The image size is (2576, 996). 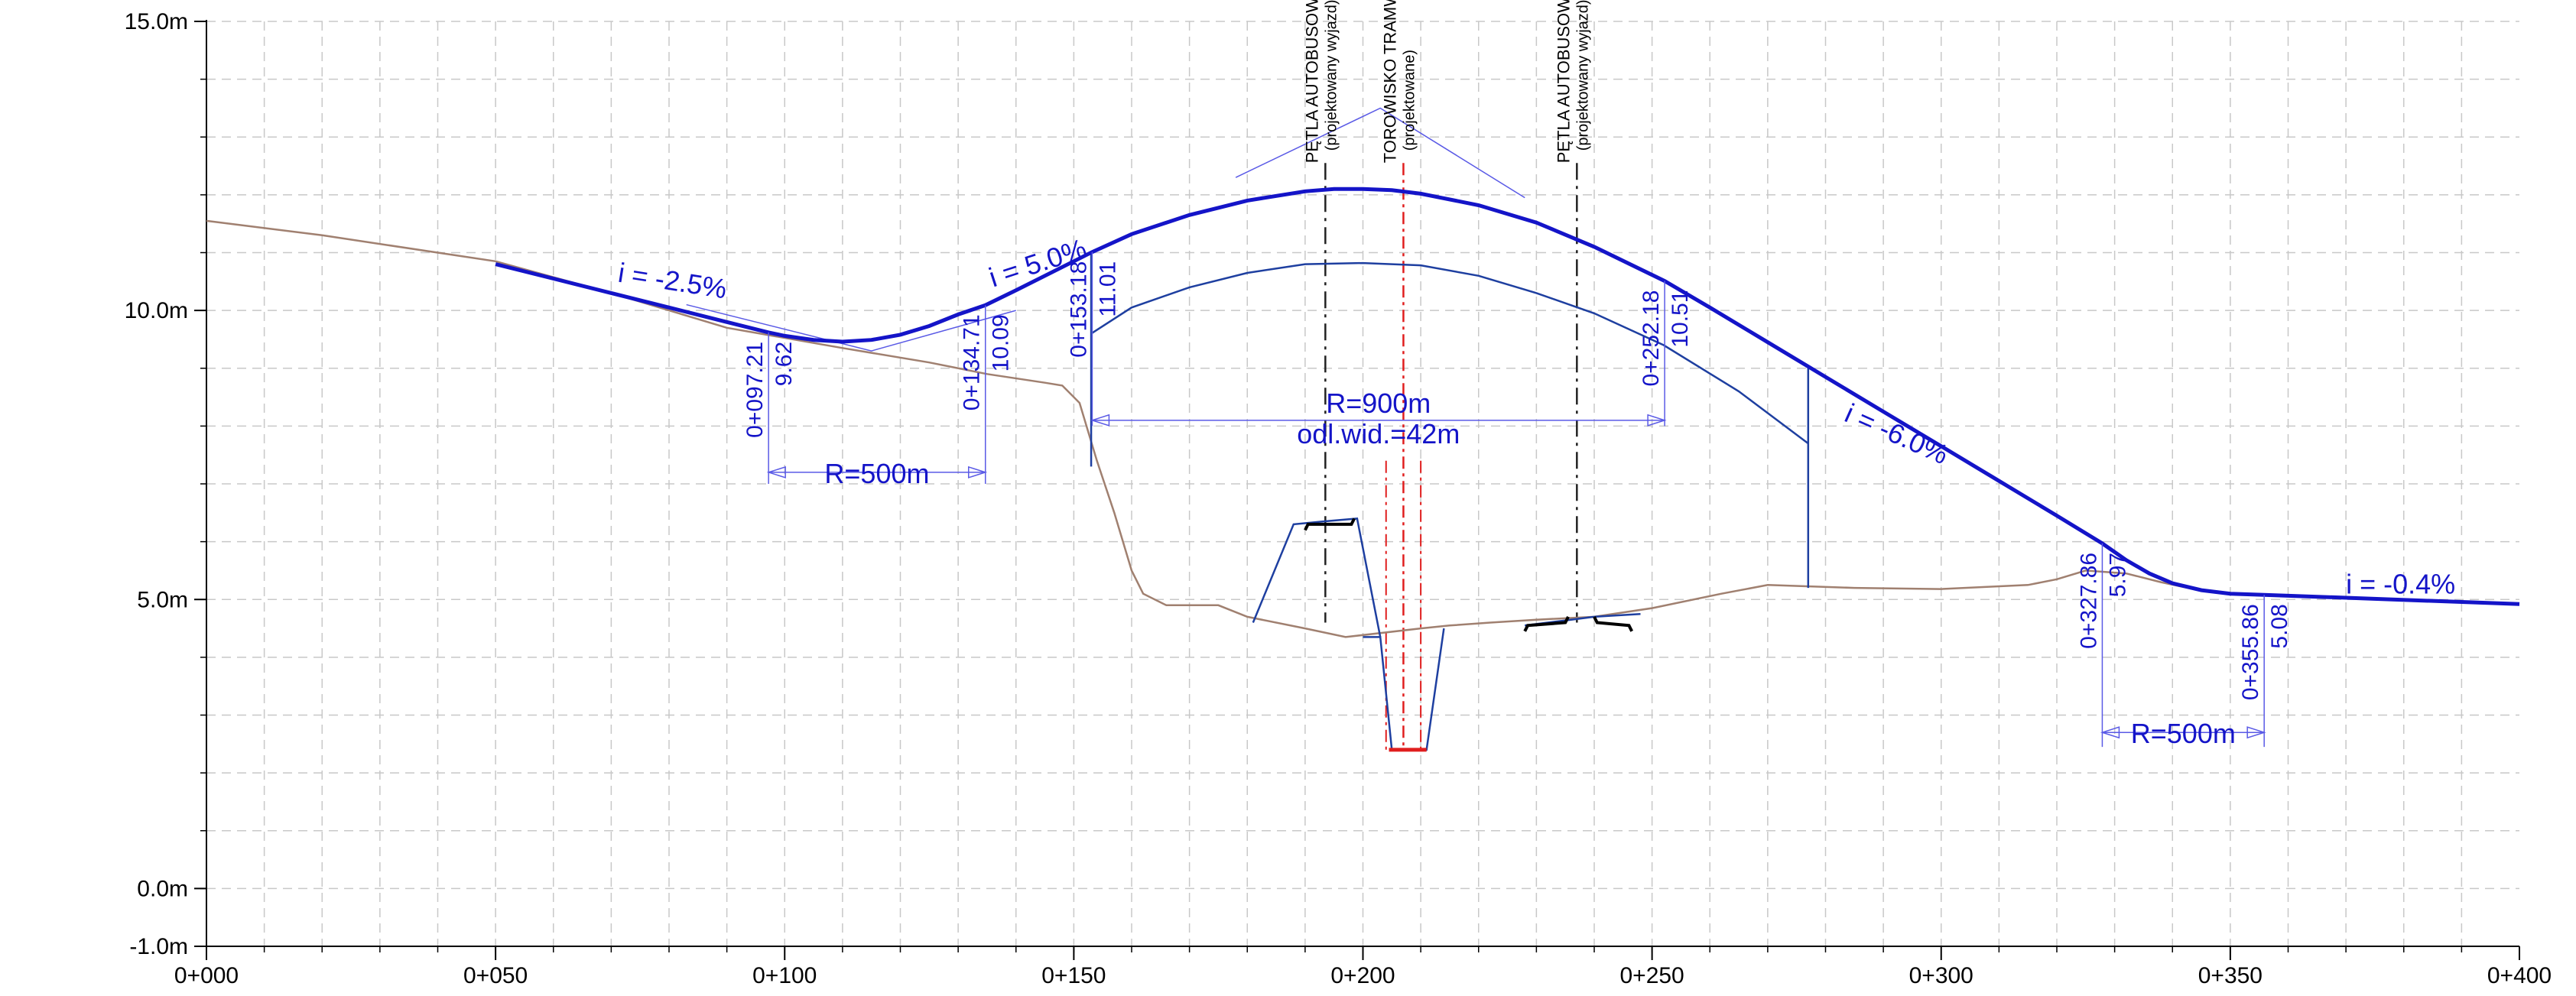 What do you see at coordinates (159, 947) in the screenshot?
I see `y-tick-label: -1.0m` at bounding box center [159, 947].